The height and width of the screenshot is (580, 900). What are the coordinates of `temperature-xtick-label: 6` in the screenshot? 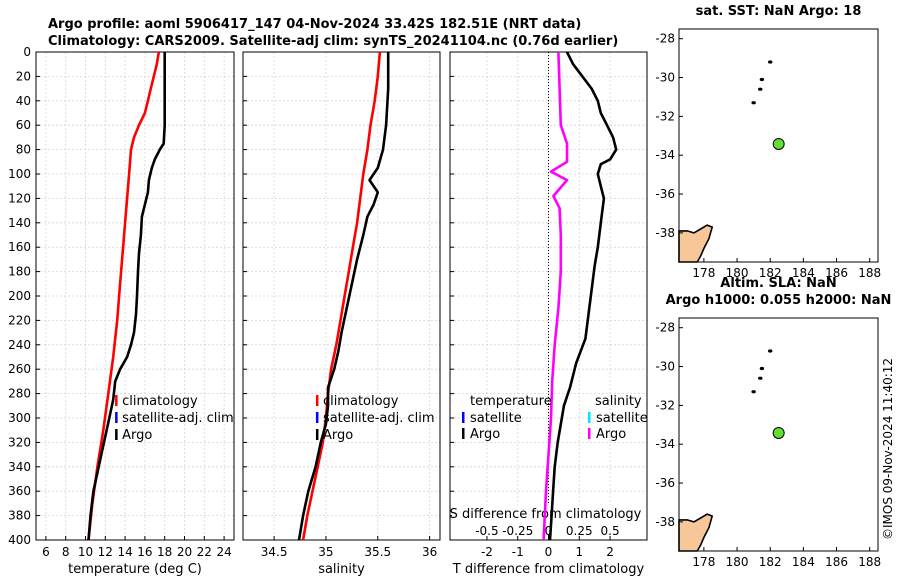 It's located at (46, 552).